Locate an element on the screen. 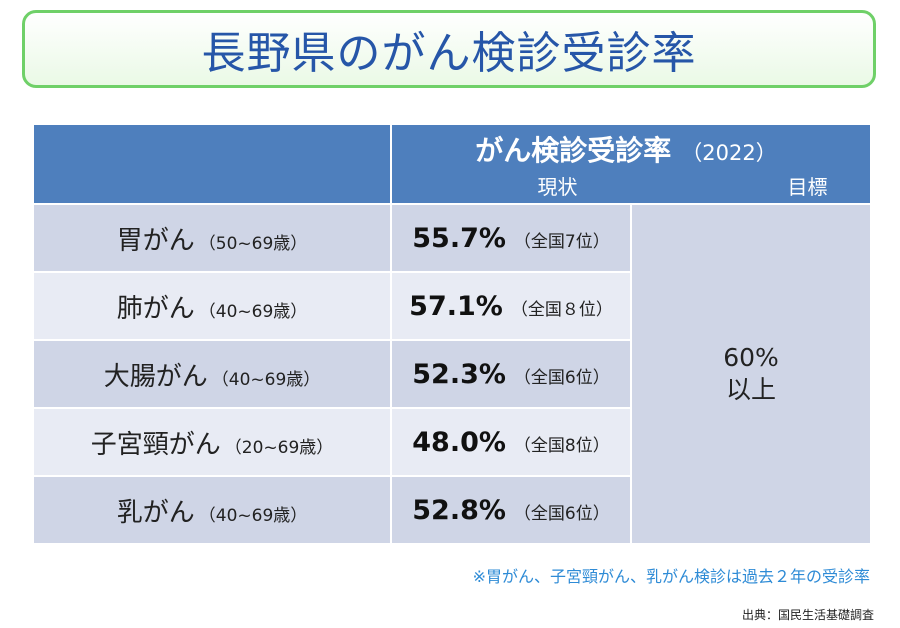 The width and height of the screenshot is (900, 628). cancer-cell: 胃がん （50~69歳） is located at coordinates (212, 238).